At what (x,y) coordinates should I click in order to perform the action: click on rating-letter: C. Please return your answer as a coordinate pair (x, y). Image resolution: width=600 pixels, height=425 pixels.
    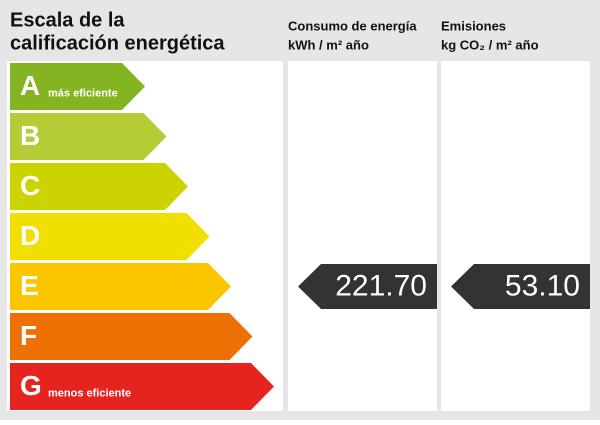
    Looking at the image, I should click on (30, 185).